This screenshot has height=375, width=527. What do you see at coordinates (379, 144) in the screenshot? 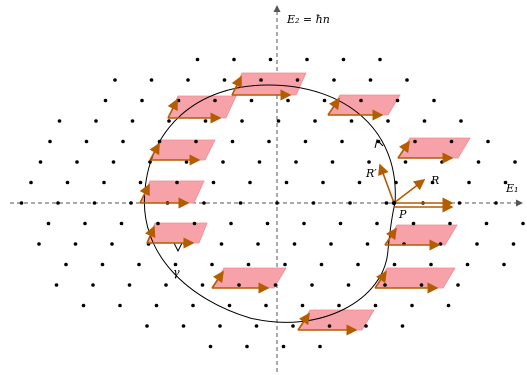
I see `curve-direction-arrow-top` at bounding box center [379, 144].